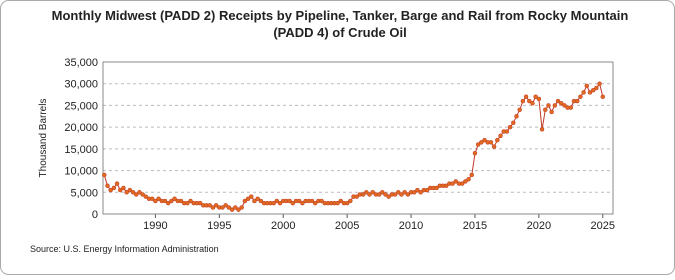 Image resolution: width=675 pixels, height=280 pixels. What do you see at coordinates (219, 226) in the screenshot?
I see `x-tick-label: 1995` at bounding box center [219, 226].